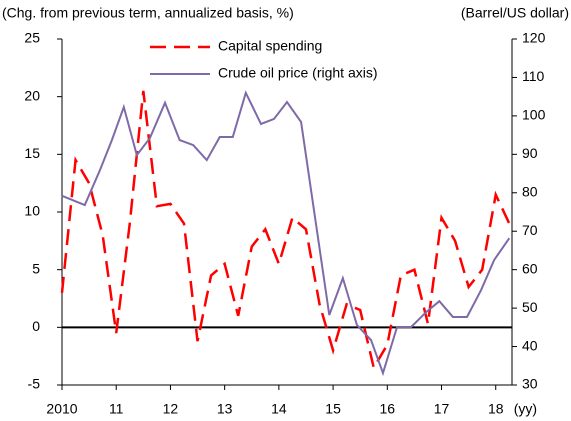 This screenshot has width=571, height=421. What do you see at coordinates (34, 384) in the screenshot?
I see `y-tick-label: -5` at bounding box center [34, 384].